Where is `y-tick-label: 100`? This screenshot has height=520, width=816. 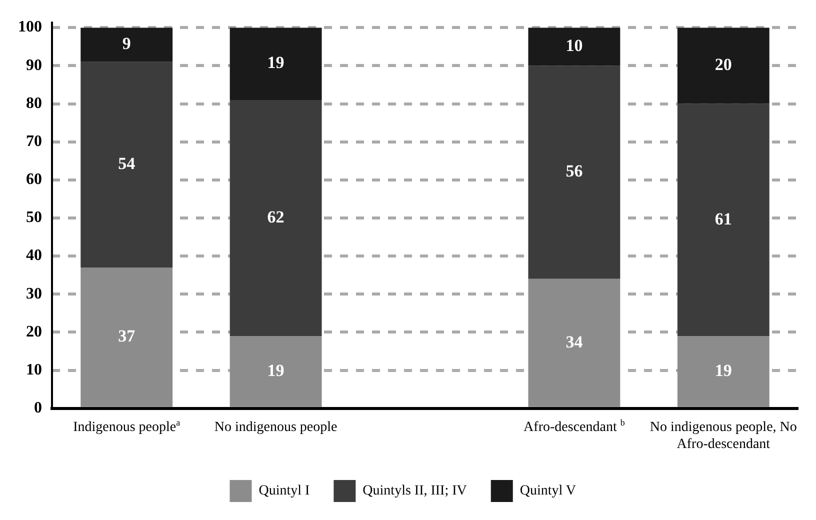
y-tick-label: 100 is located at coordinates (30, 27).